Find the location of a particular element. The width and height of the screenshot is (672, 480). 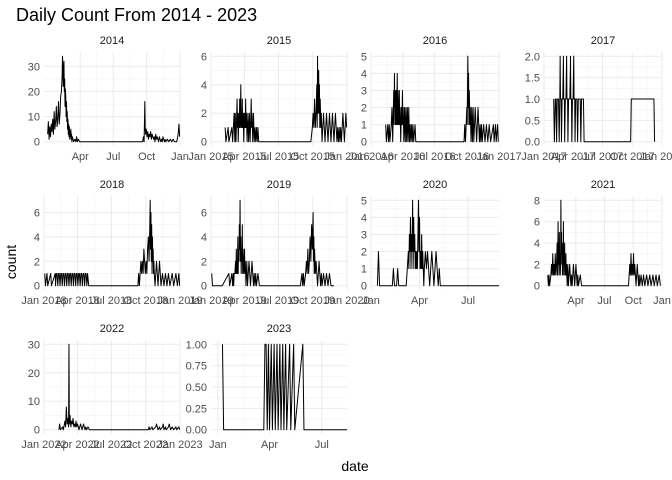

x-tick-label: Oct is located at coordinates (633, 301).